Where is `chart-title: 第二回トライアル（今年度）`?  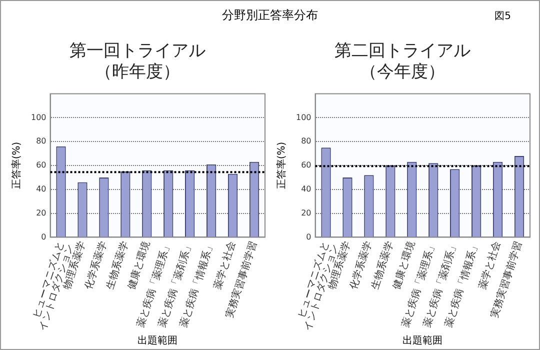
chart-title: 第二回トライアル（今年度） is located at coordinates (403, 62).